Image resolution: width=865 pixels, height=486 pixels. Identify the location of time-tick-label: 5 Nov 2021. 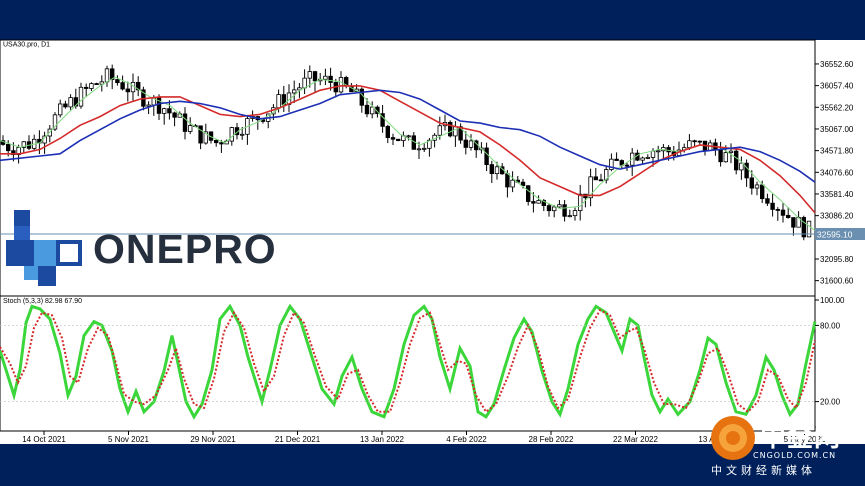
(128, 439).